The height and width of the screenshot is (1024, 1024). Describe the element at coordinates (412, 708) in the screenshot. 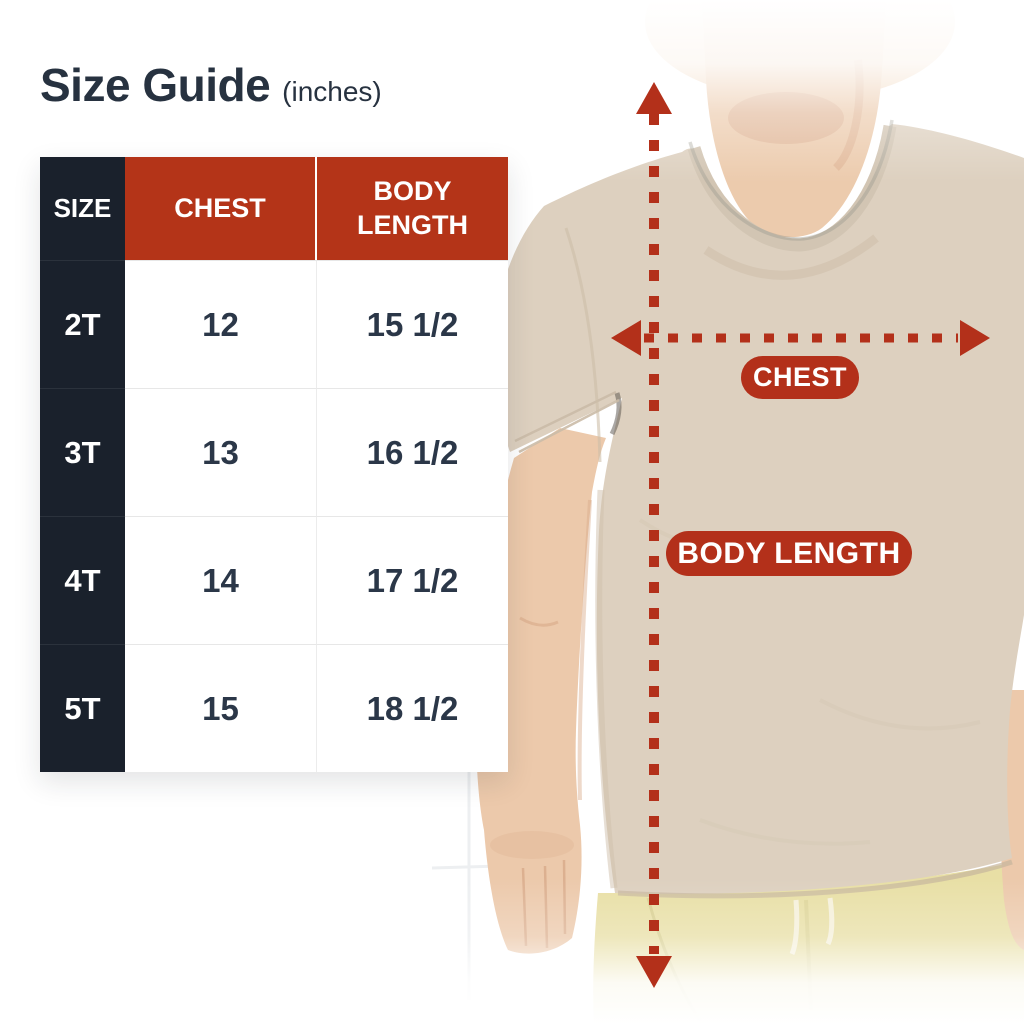

I see `body-length-value: 18 1/2` at that location.